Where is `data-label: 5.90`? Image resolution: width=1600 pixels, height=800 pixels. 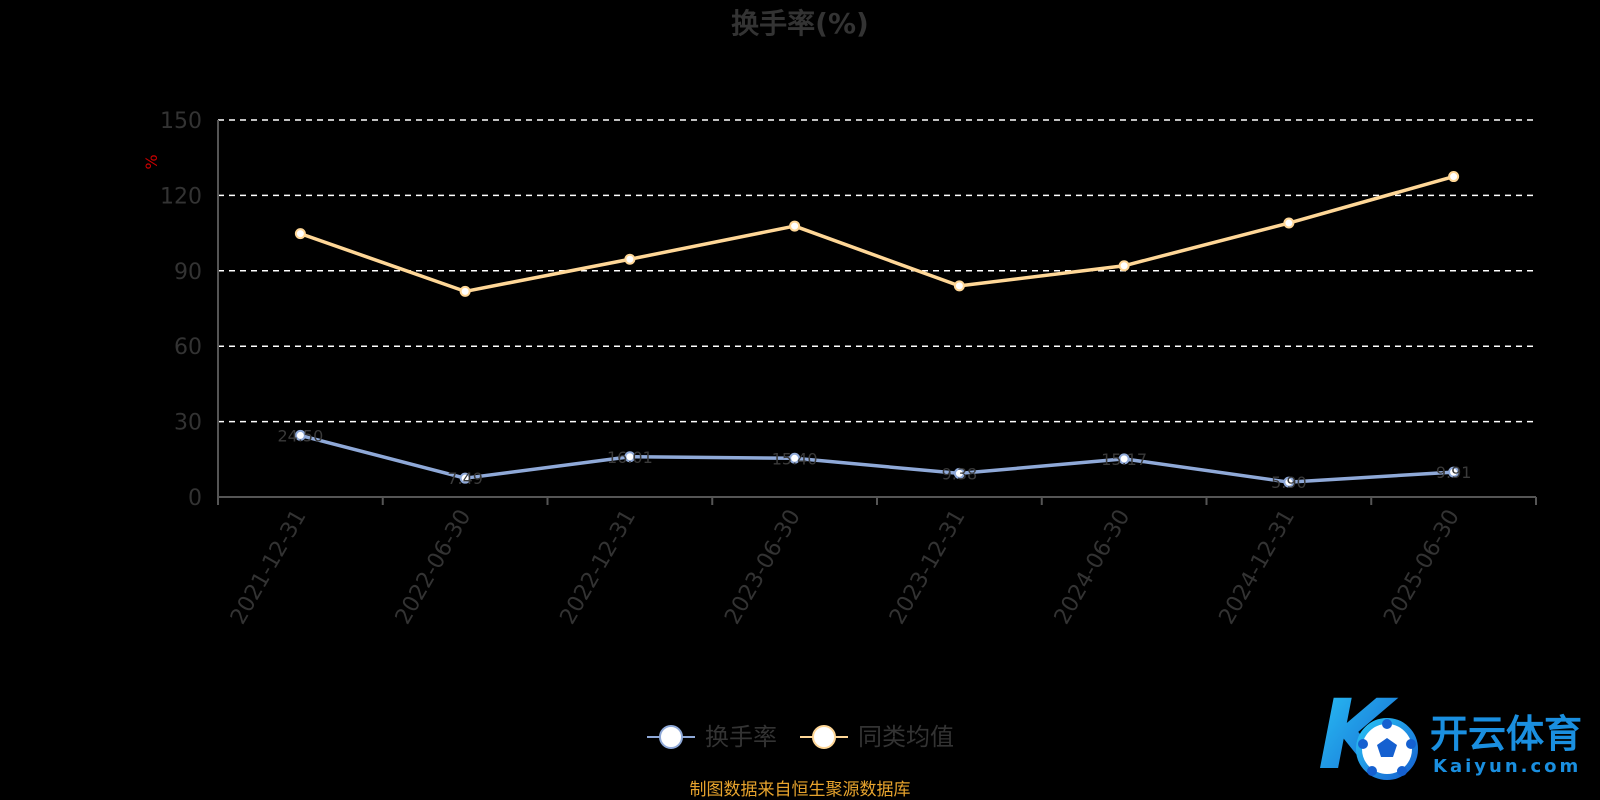
data-label: 5.90 is located at coordinates (1289, 482).